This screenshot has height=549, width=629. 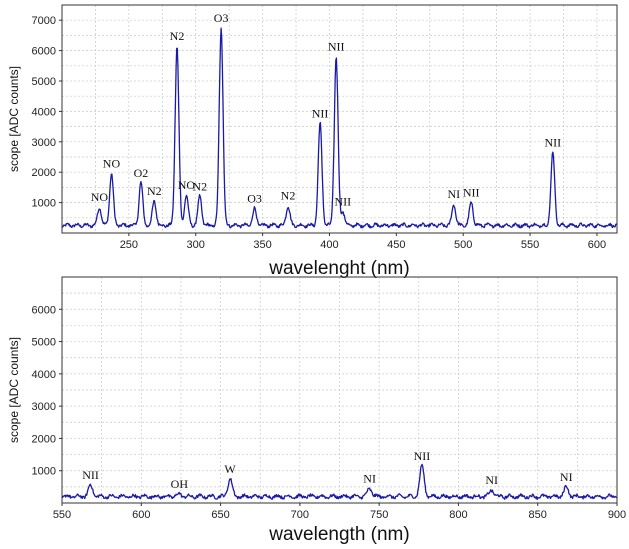 What do you see at coordinates (617, 515) in the screenshot?
I see `x-tick-label: 900` at bounding box center [617, 515].